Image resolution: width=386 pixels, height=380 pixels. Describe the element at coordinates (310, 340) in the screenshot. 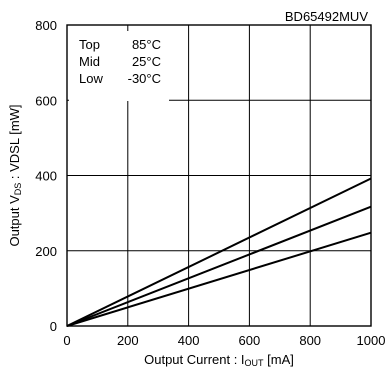

I see `x-tick-label: 800` at that location.